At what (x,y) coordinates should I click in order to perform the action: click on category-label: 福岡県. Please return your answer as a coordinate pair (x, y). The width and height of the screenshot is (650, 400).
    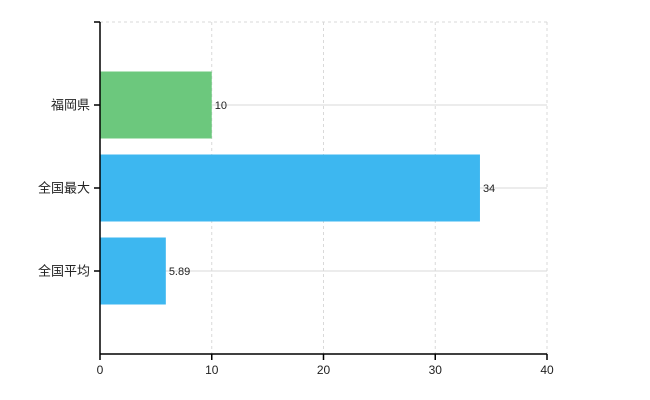
    Looking at the image, I should click on (70, 105).